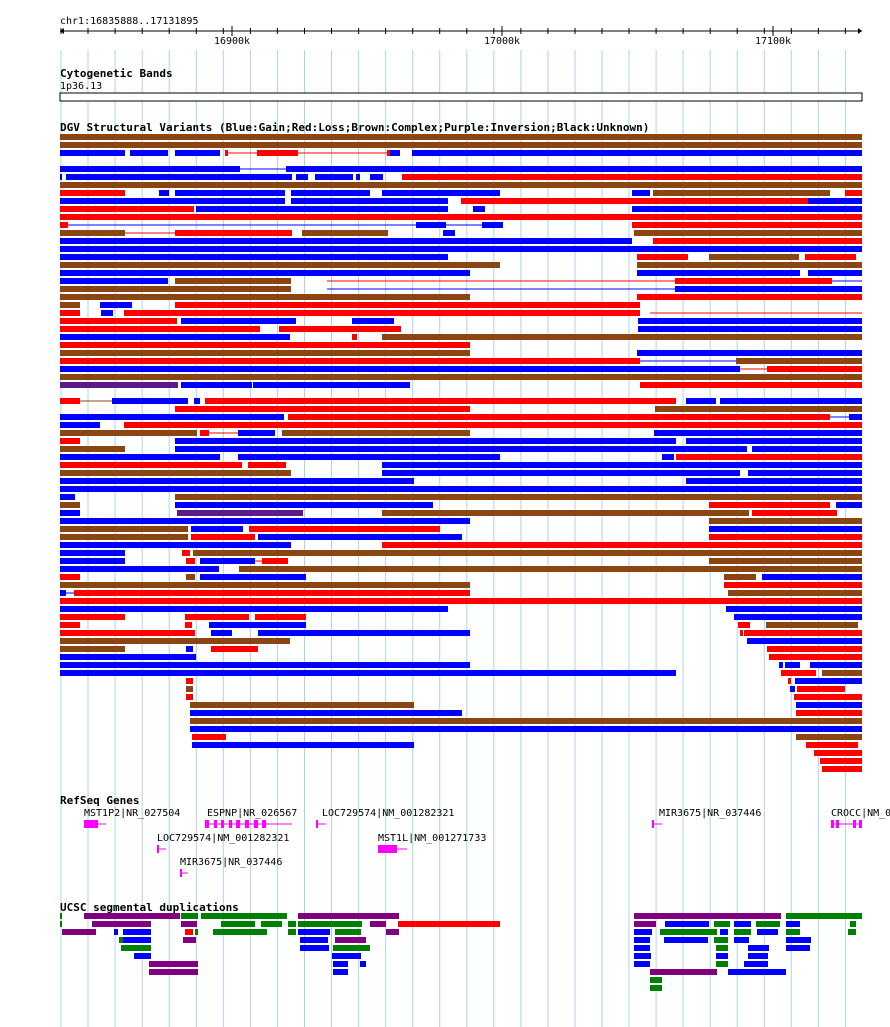  I want to click on gene-mst1l, so click(392, 849).